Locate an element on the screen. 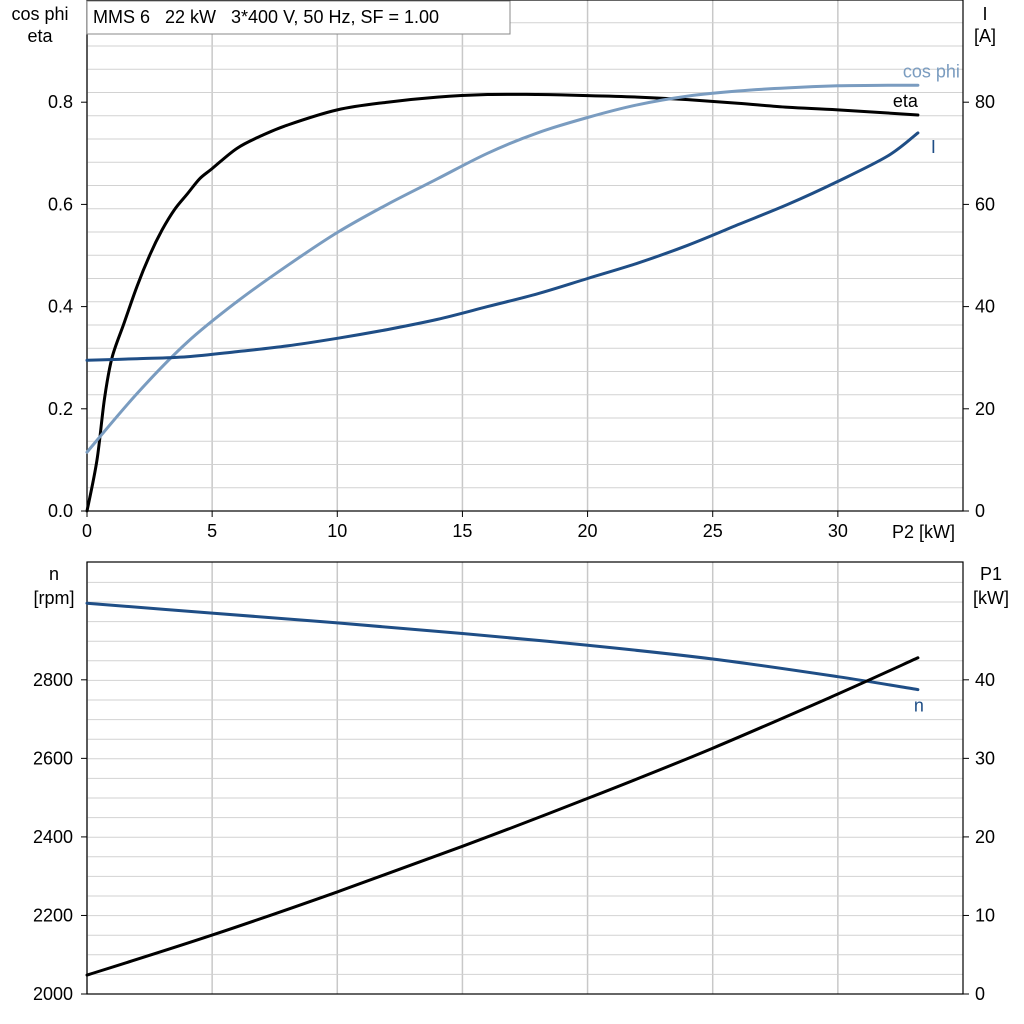  top-left-axis-title-1: cos phi is located at coordinates (39, 14).